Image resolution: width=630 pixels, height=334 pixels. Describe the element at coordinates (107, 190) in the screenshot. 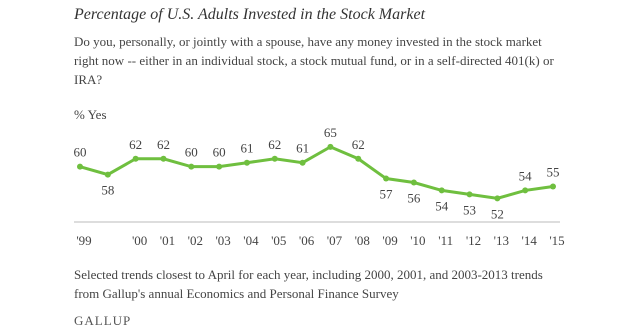

I see `data-label: 58` at that location.